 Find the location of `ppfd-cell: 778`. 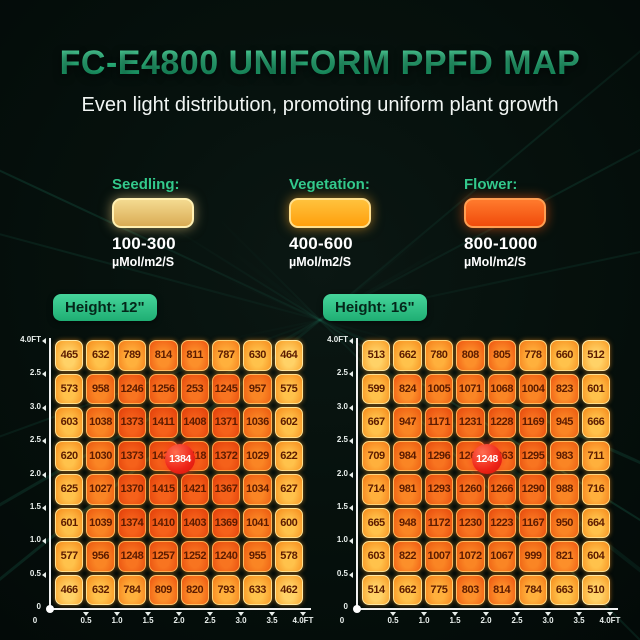

ppfd-cell: 778 is located at coordinates (533, 355).